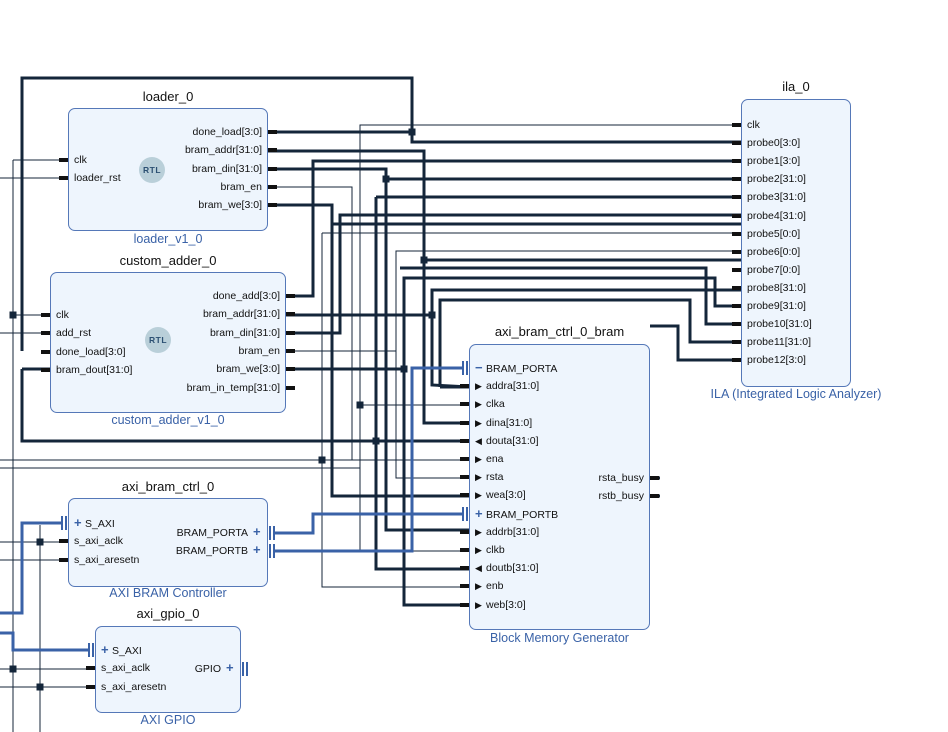 The height and width of the screenshot is (732, 948). What do you see at coordinates (73, 333) in the screenshot?
I see `port-adder-in: add_rst` at bounding box center [73, 333].